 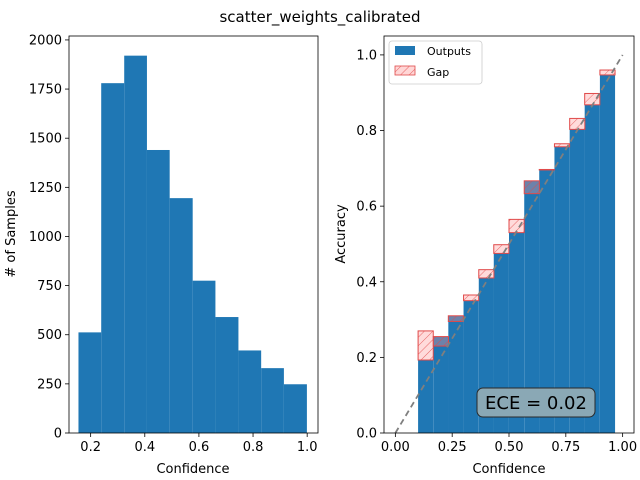 What do you see at coordinates (452, 447) in the screenshot?
I see `x-tick-label: 0.25` at bounding box center [452, 447].